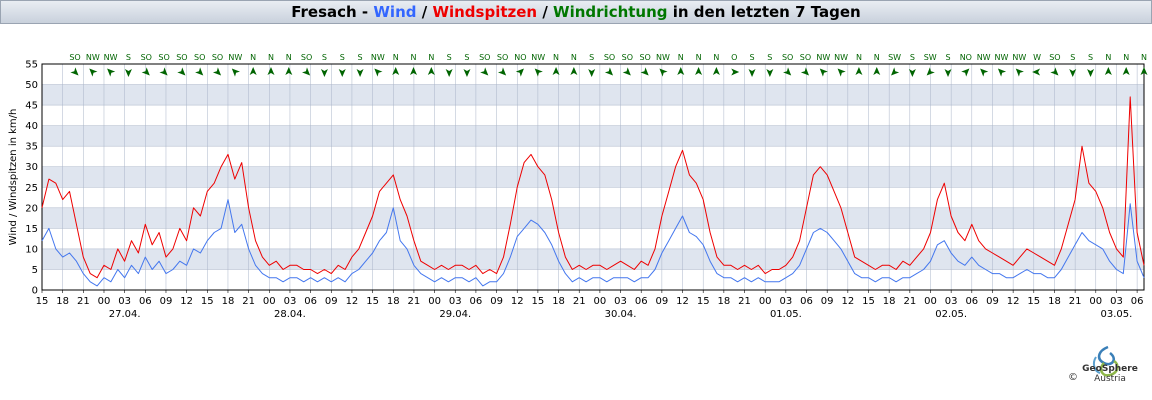 Image resolution: width=1152 pixels, height=400 pixels. I want to click on logo-sub: Austria, so click(1110, 379).